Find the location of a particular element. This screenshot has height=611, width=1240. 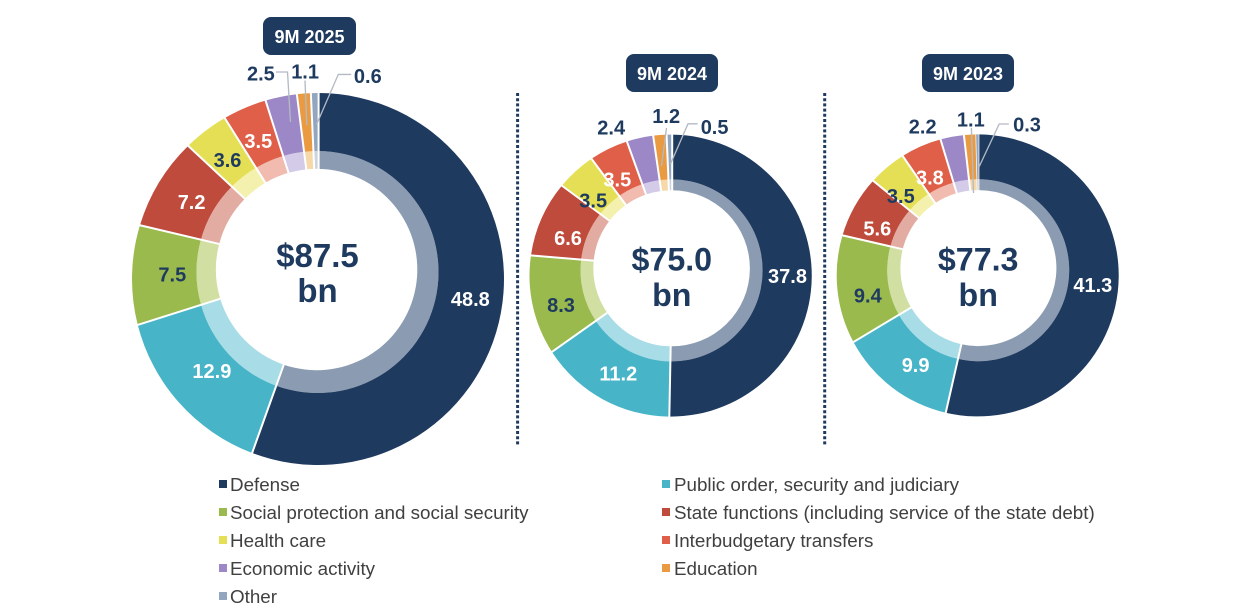

svg-text: 3.6 is located at coordinates (228, 161).